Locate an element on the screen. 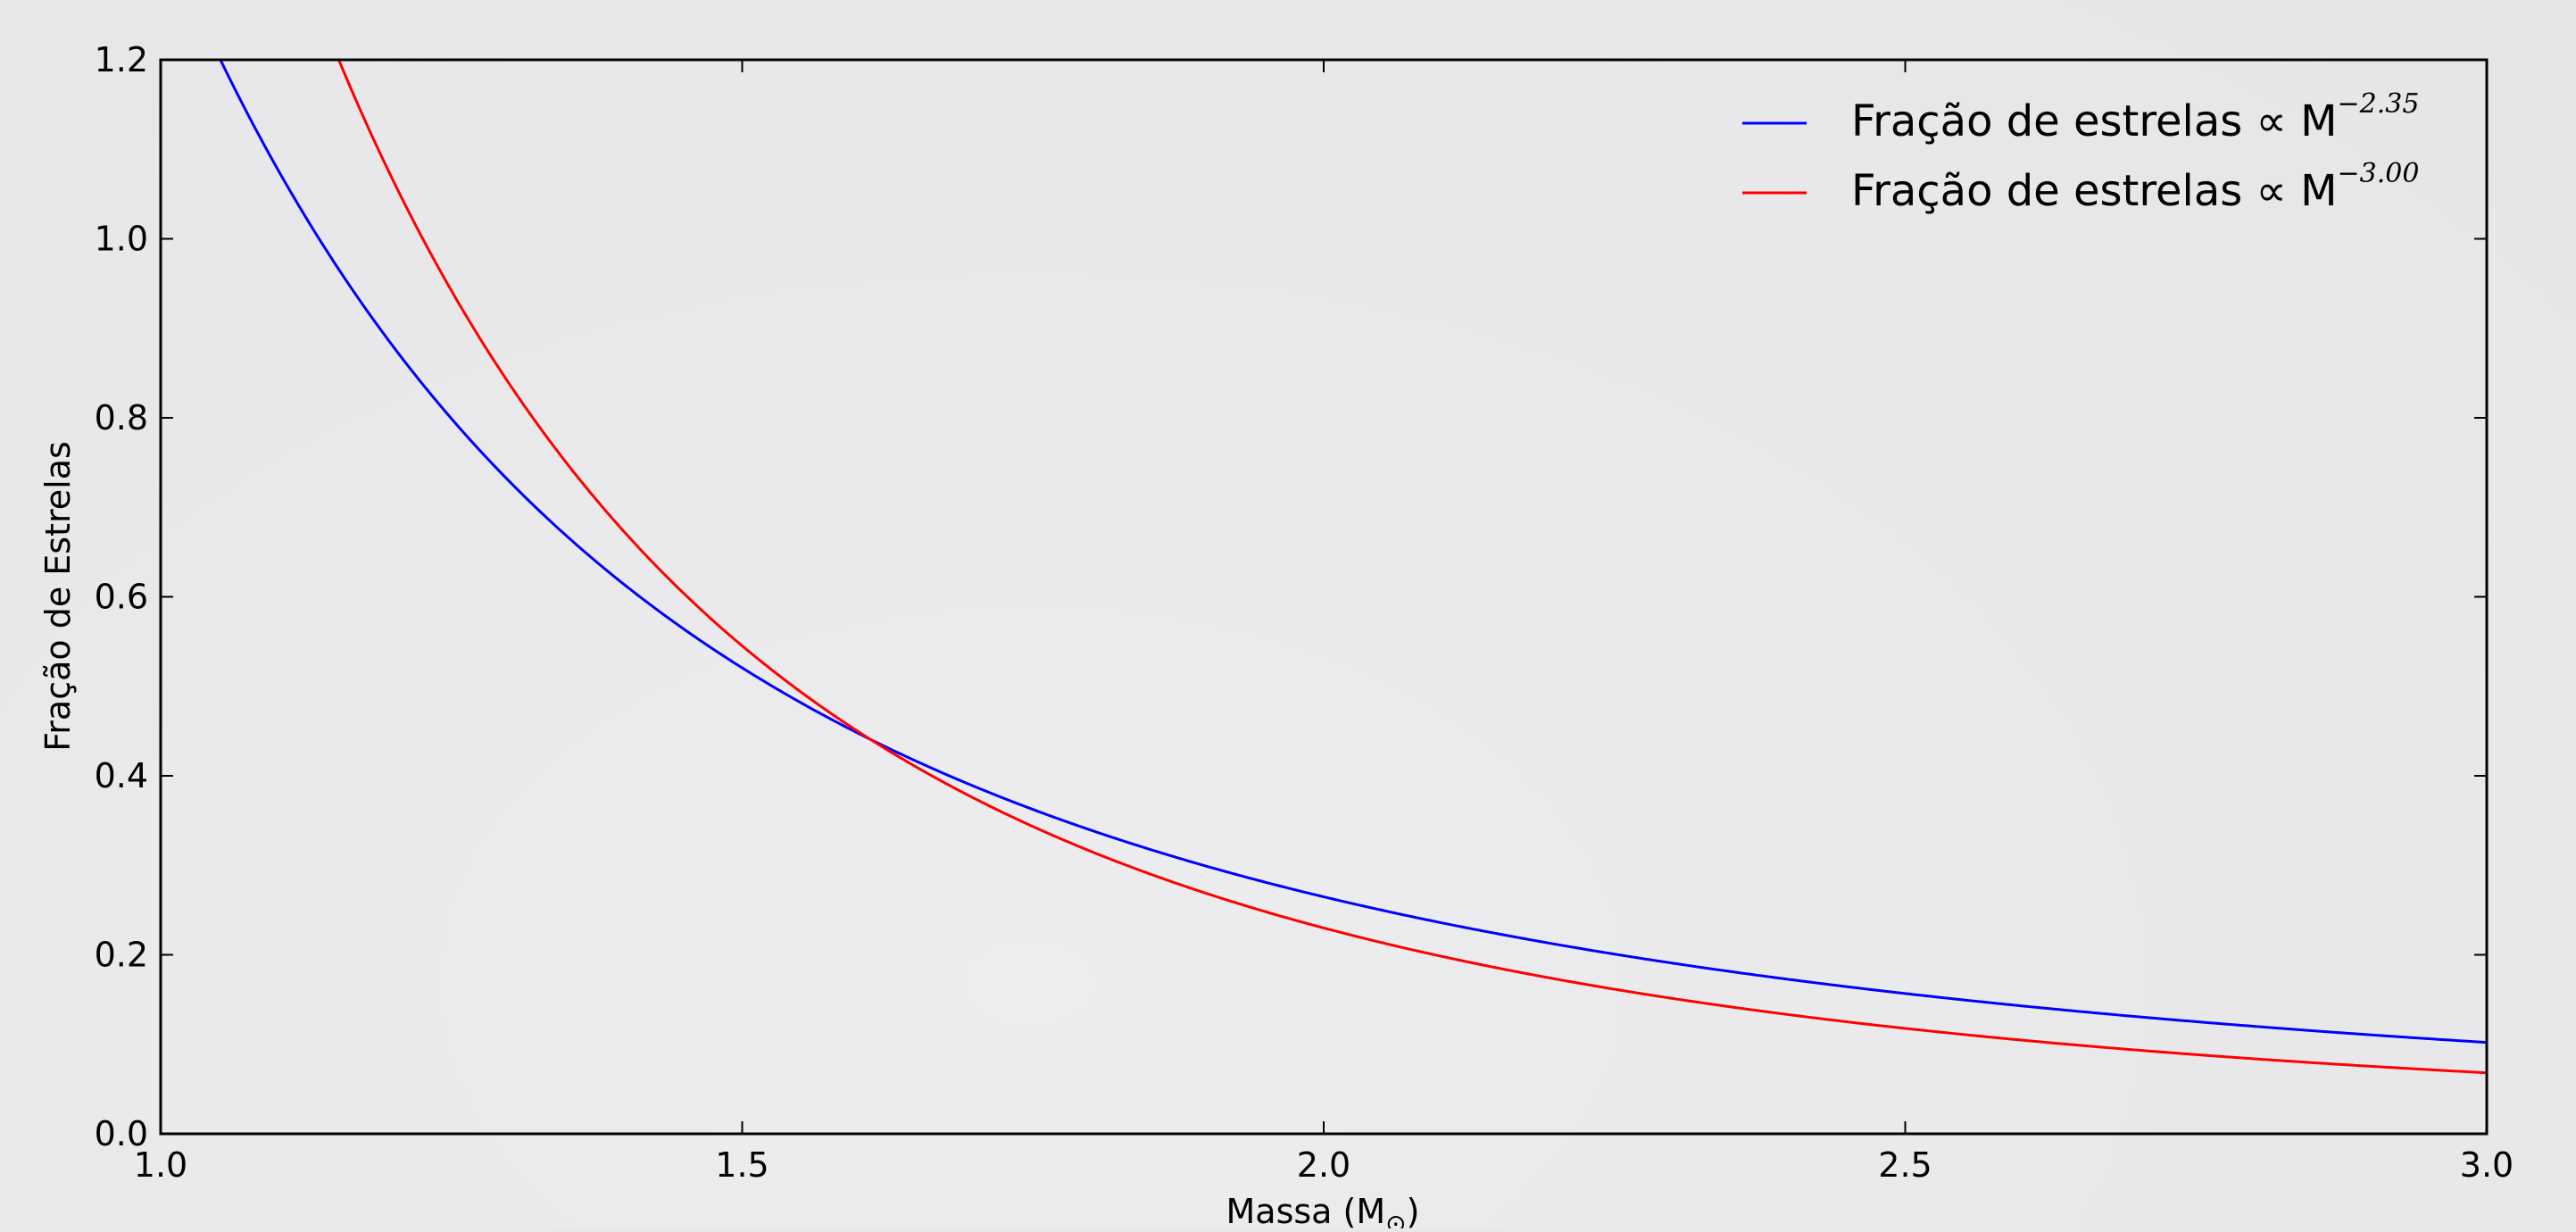  x-axis-label-suffix: ) is located at coordinates (1413, 1210).